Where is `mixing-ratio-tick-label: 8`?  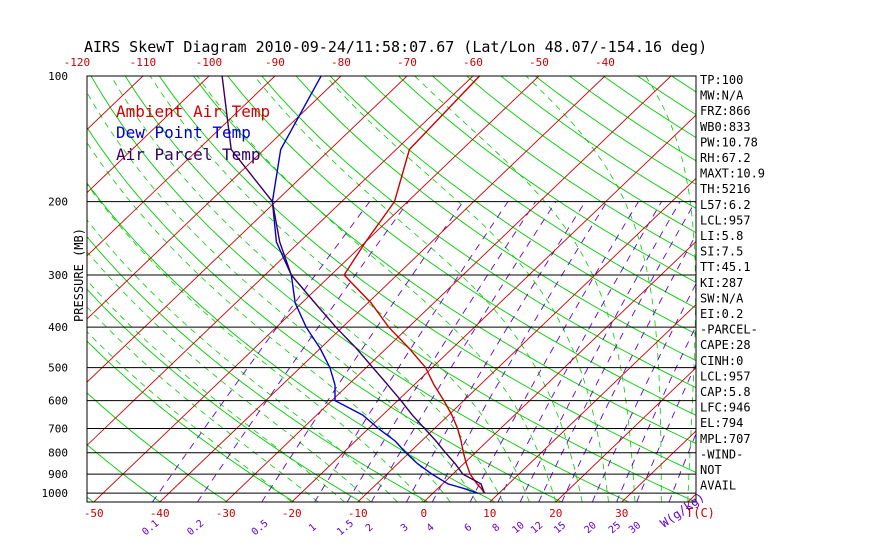
mixing-ratio-tick-label: 8 is located at coordinates (497, 528).